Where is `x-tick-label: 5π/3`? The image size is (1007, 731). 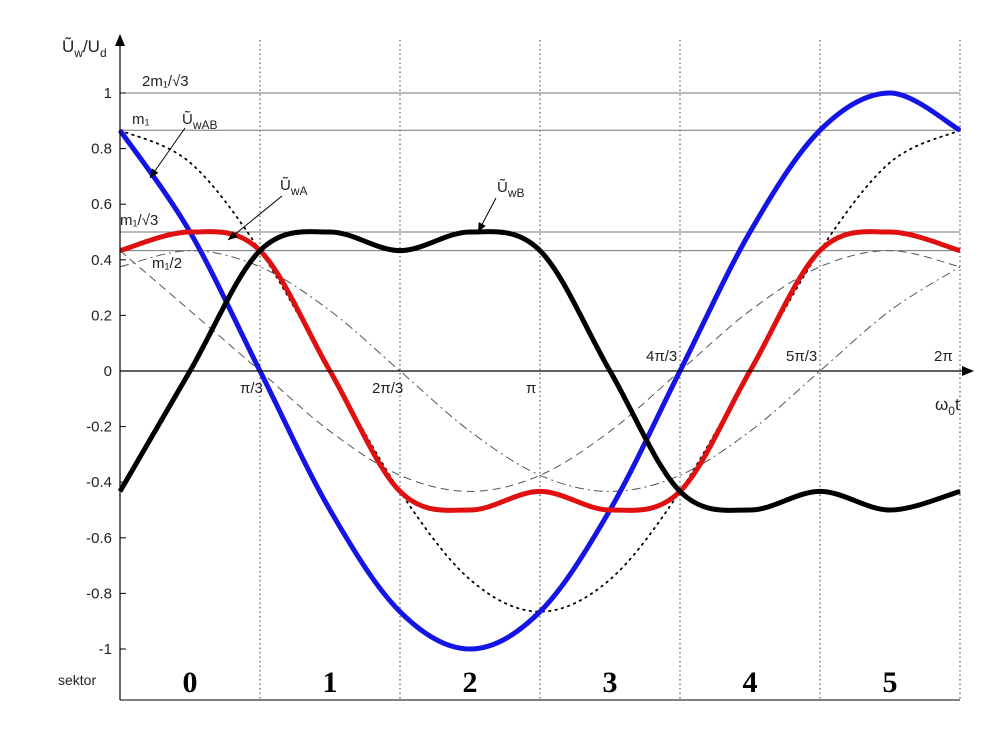 x-tick-label: 5π/3 is located at coordinates (801, 356).